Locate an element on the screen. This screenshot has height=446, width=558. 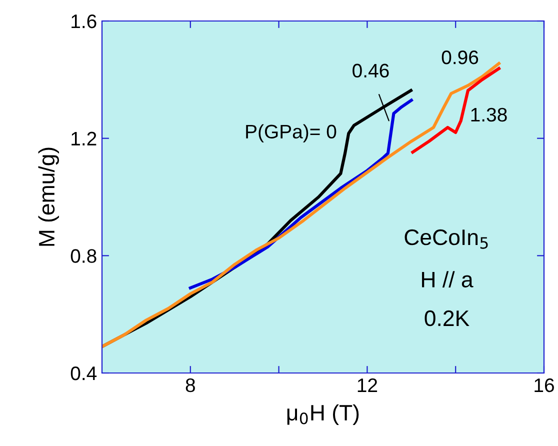
y-tick-label: 0.8 is located at coordinates (83, 256).